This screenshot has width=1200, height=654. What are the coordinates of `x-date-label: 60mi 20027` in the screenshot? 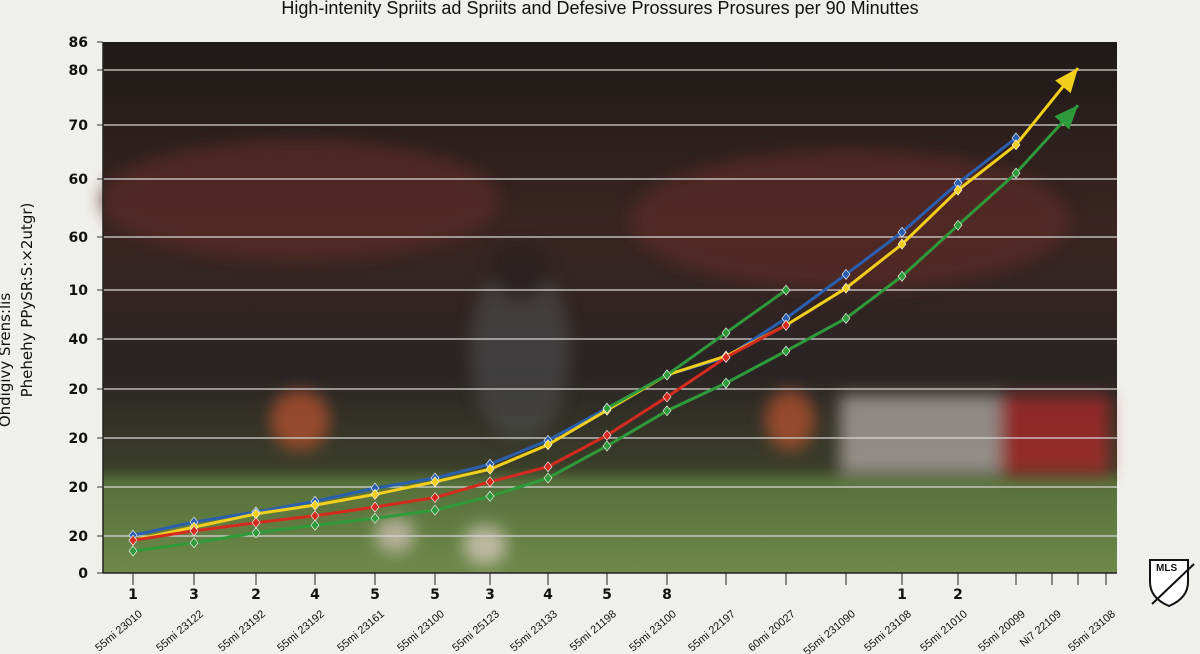 It's located at (772, 631).